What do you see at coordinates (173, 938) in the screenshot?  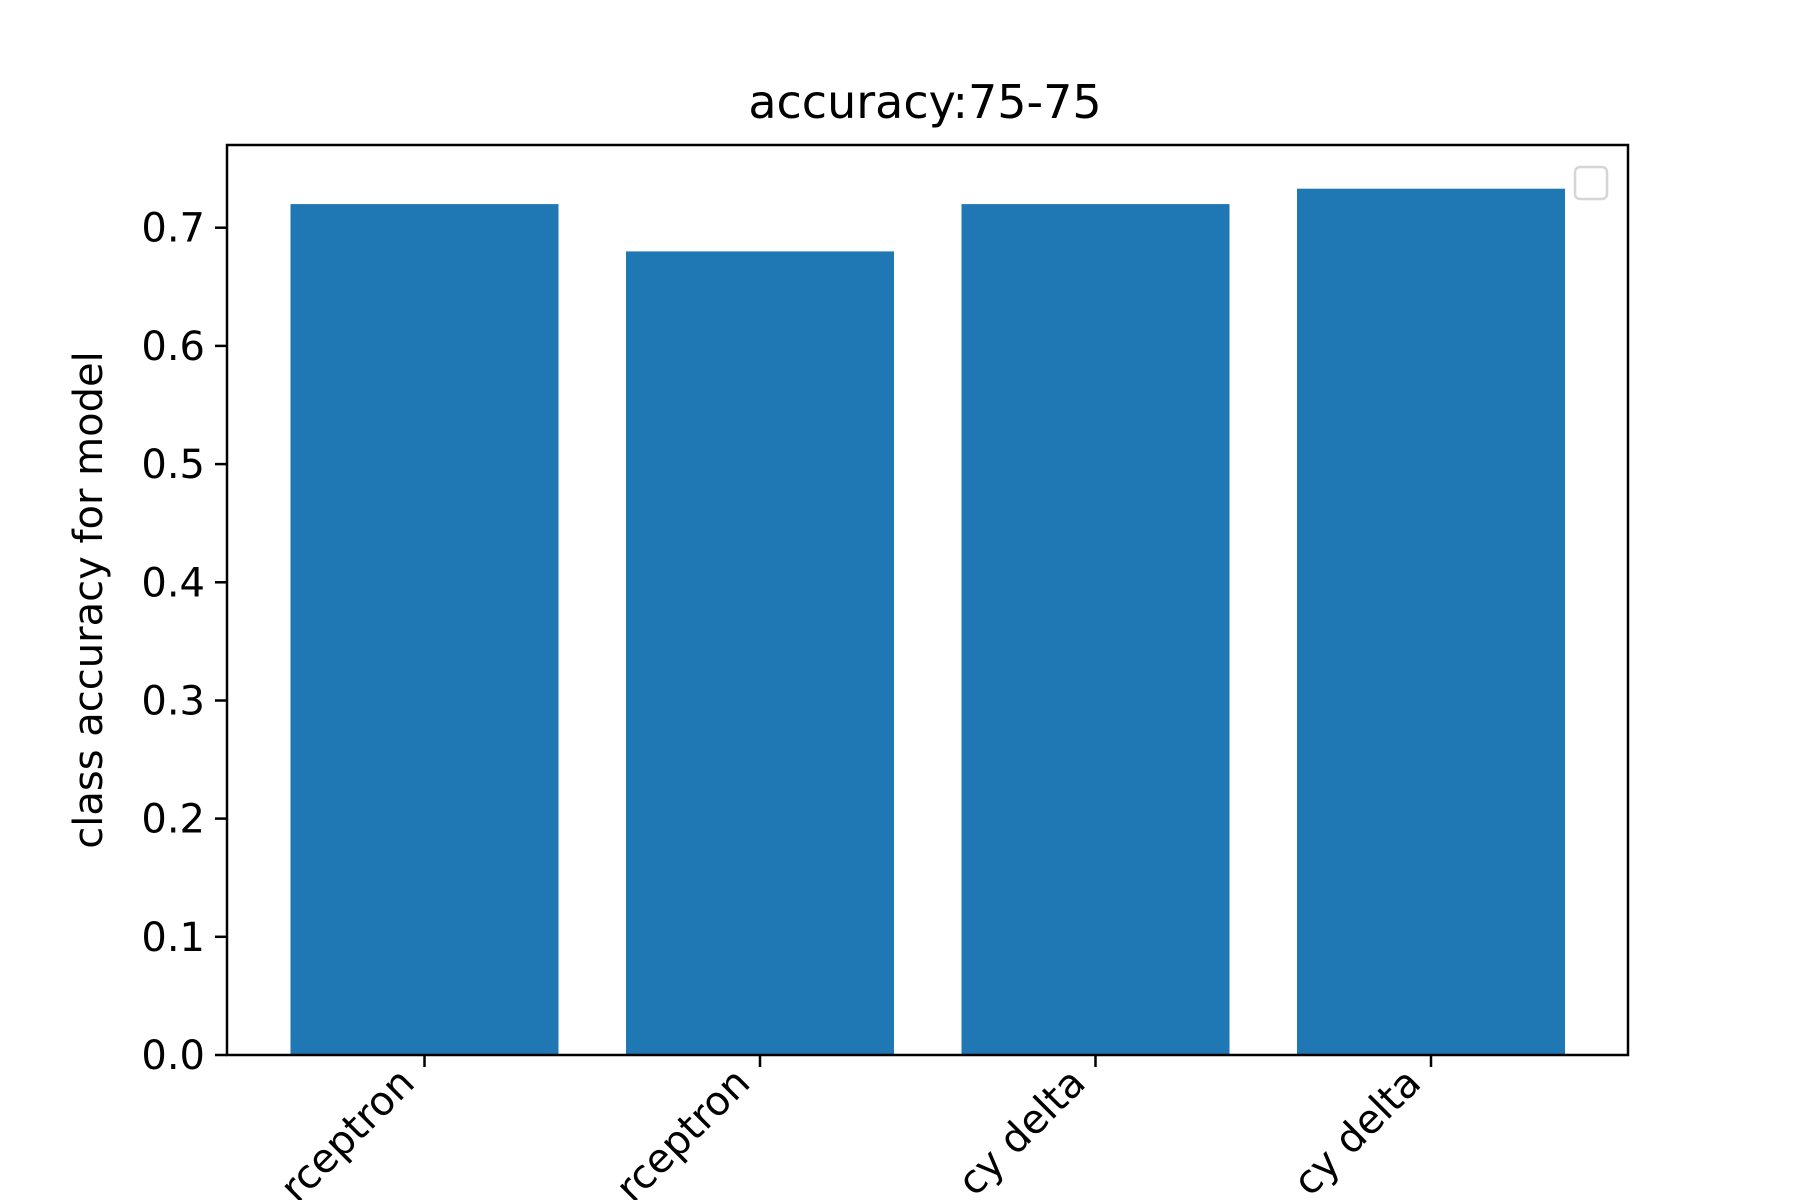 I see `y-tick-label: 0.1` at bounding box center [173, 938].